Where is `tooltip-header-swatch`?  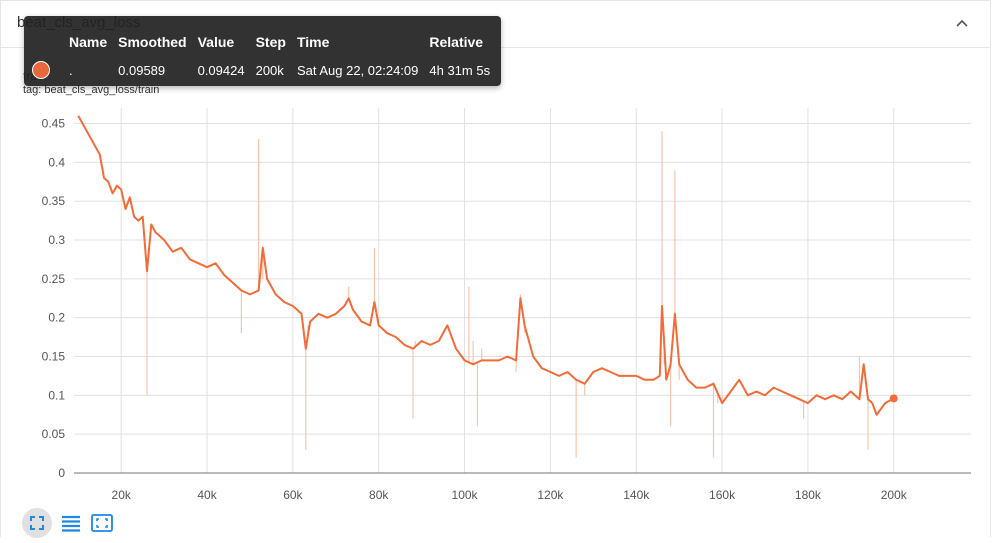 tooltip-header-swatch is located at coordinates (50, 47).